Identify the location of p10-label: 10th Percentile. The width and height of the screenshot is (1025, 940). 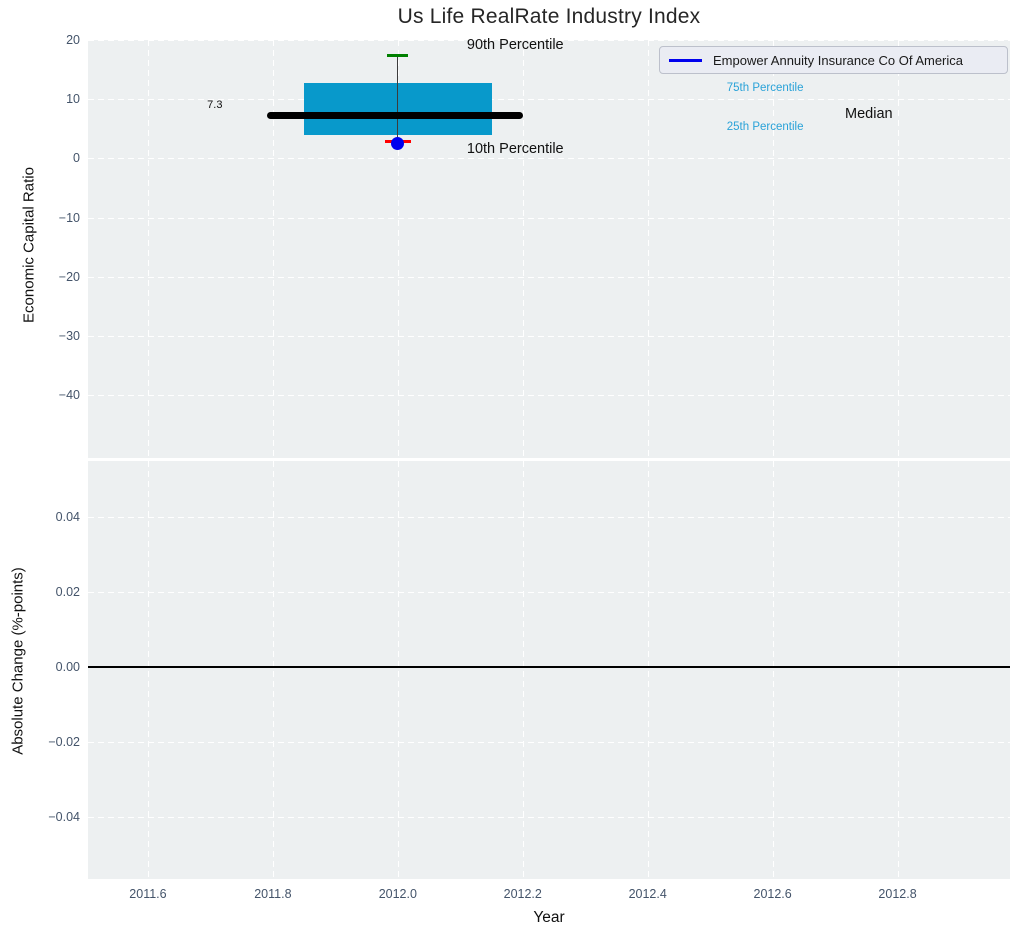
(515, 148).